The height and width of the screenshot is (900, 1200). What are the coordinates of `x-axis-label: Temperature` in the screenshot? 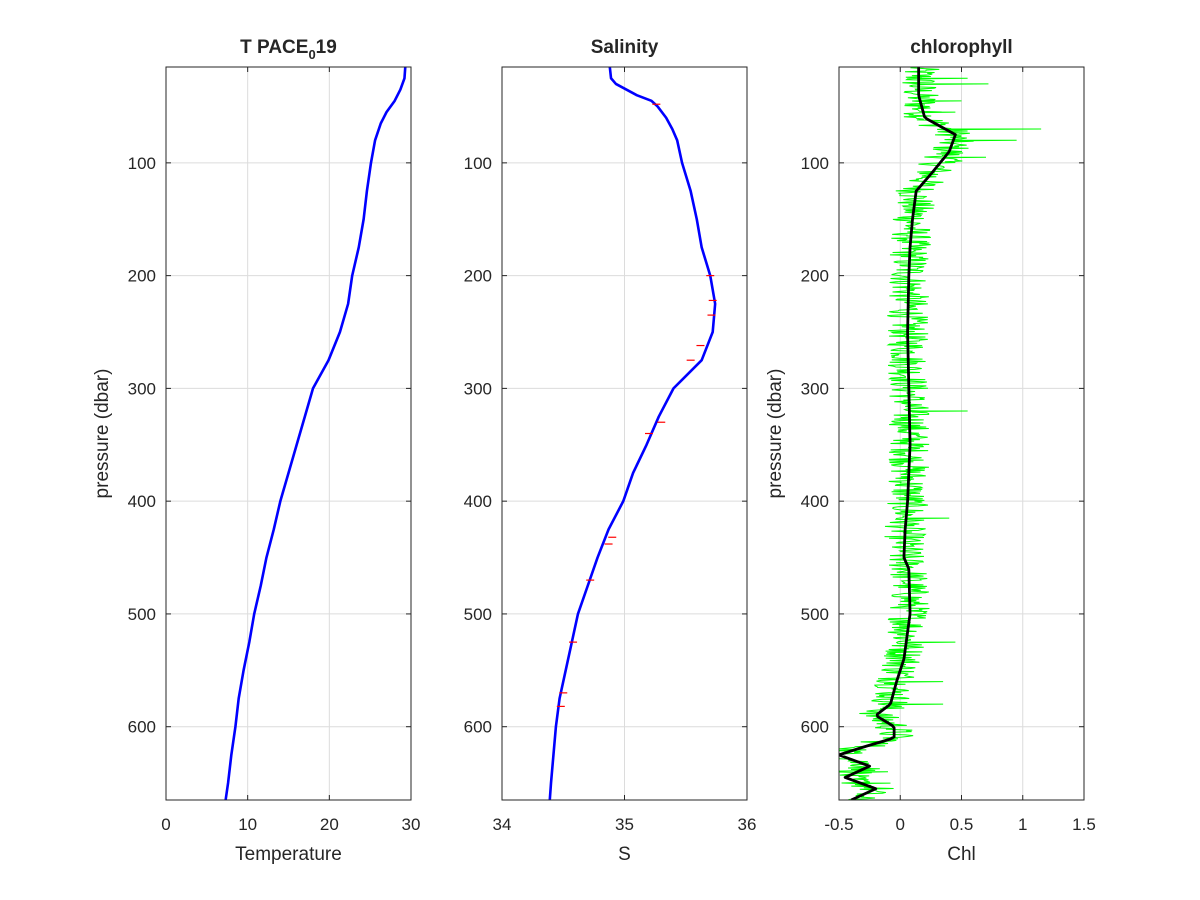 It's located at (288, 854).